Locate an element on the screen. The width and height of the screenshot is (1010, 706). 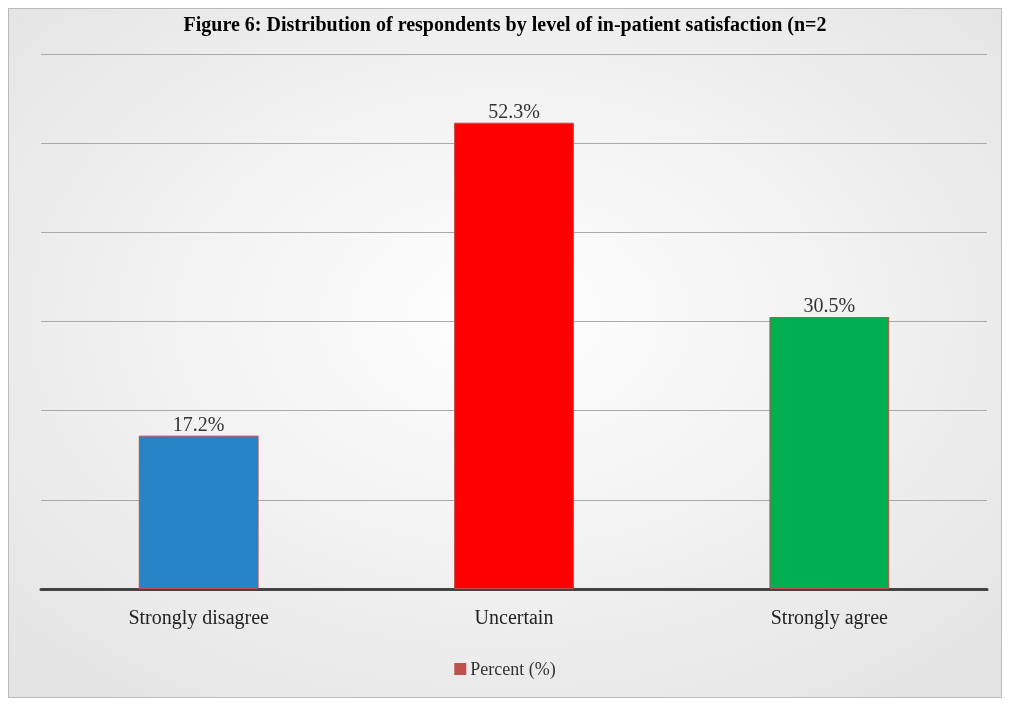
x-tick-label: Strongly disagree is located at coordinates (199, 617).